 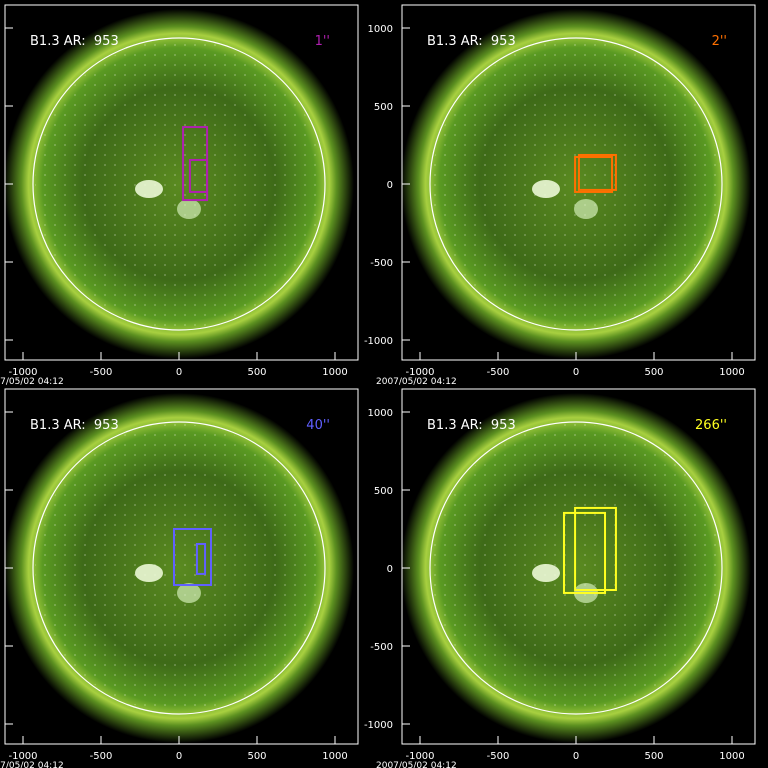 I want to click on resolution-label: 1'', so click(x=322, y=41).